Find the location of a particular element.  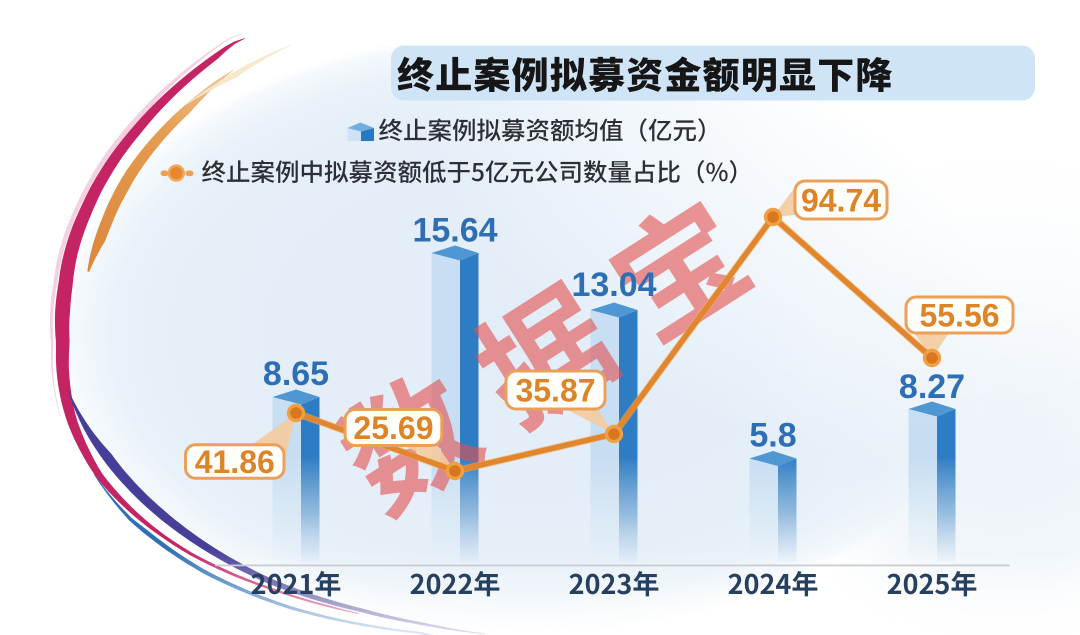

svg-text: 41.86 is located at coordinates (235, 462).